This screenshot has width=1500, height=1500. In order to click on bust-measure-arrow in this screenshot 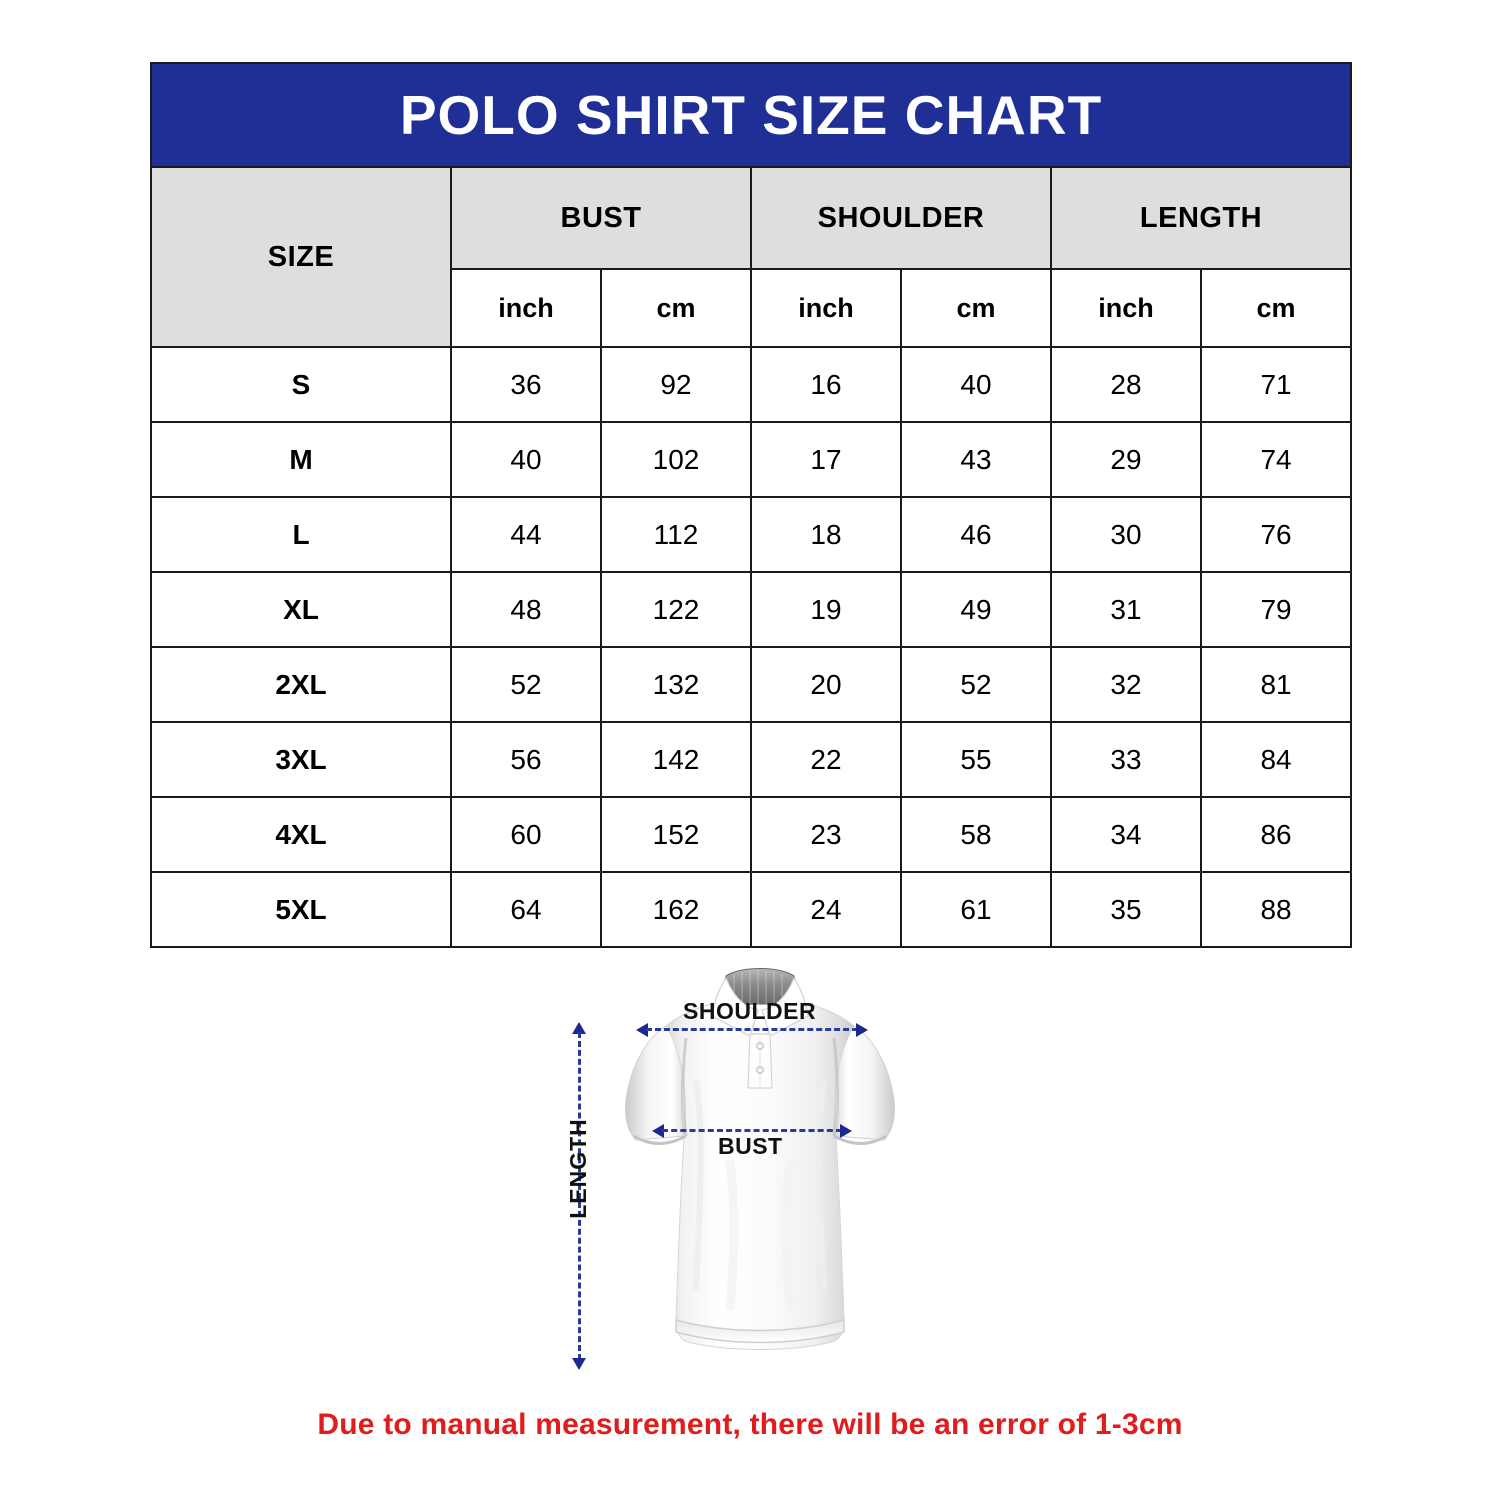, I will do `click(752, 1131)`.